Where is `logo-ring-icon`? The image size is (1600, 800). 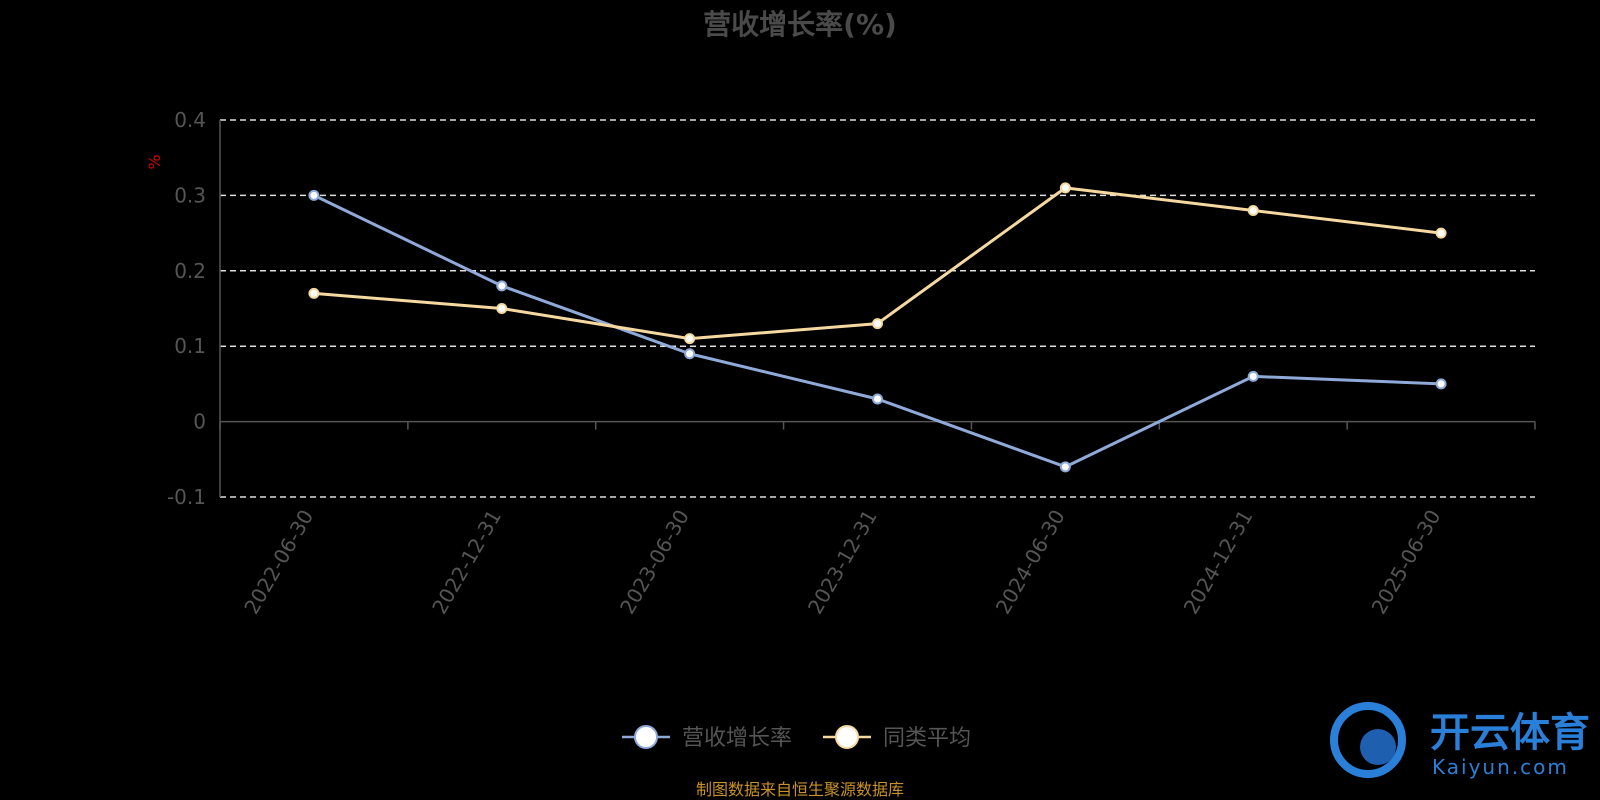 logo-ring-icon is located at coordinates (1368, 740).